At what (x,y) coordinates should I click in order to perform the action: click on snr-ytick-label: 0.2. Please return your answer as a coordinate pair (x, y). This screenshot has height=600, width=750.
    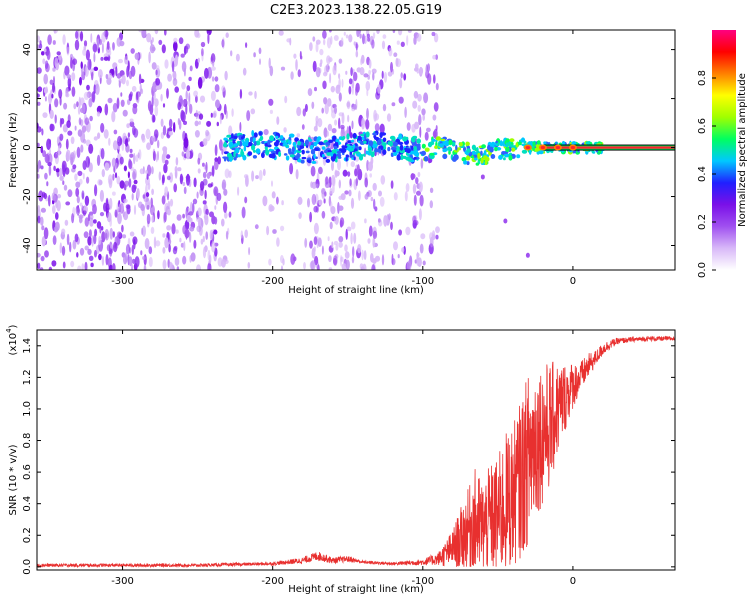
    Looking at the image, I should click on (27, 535).